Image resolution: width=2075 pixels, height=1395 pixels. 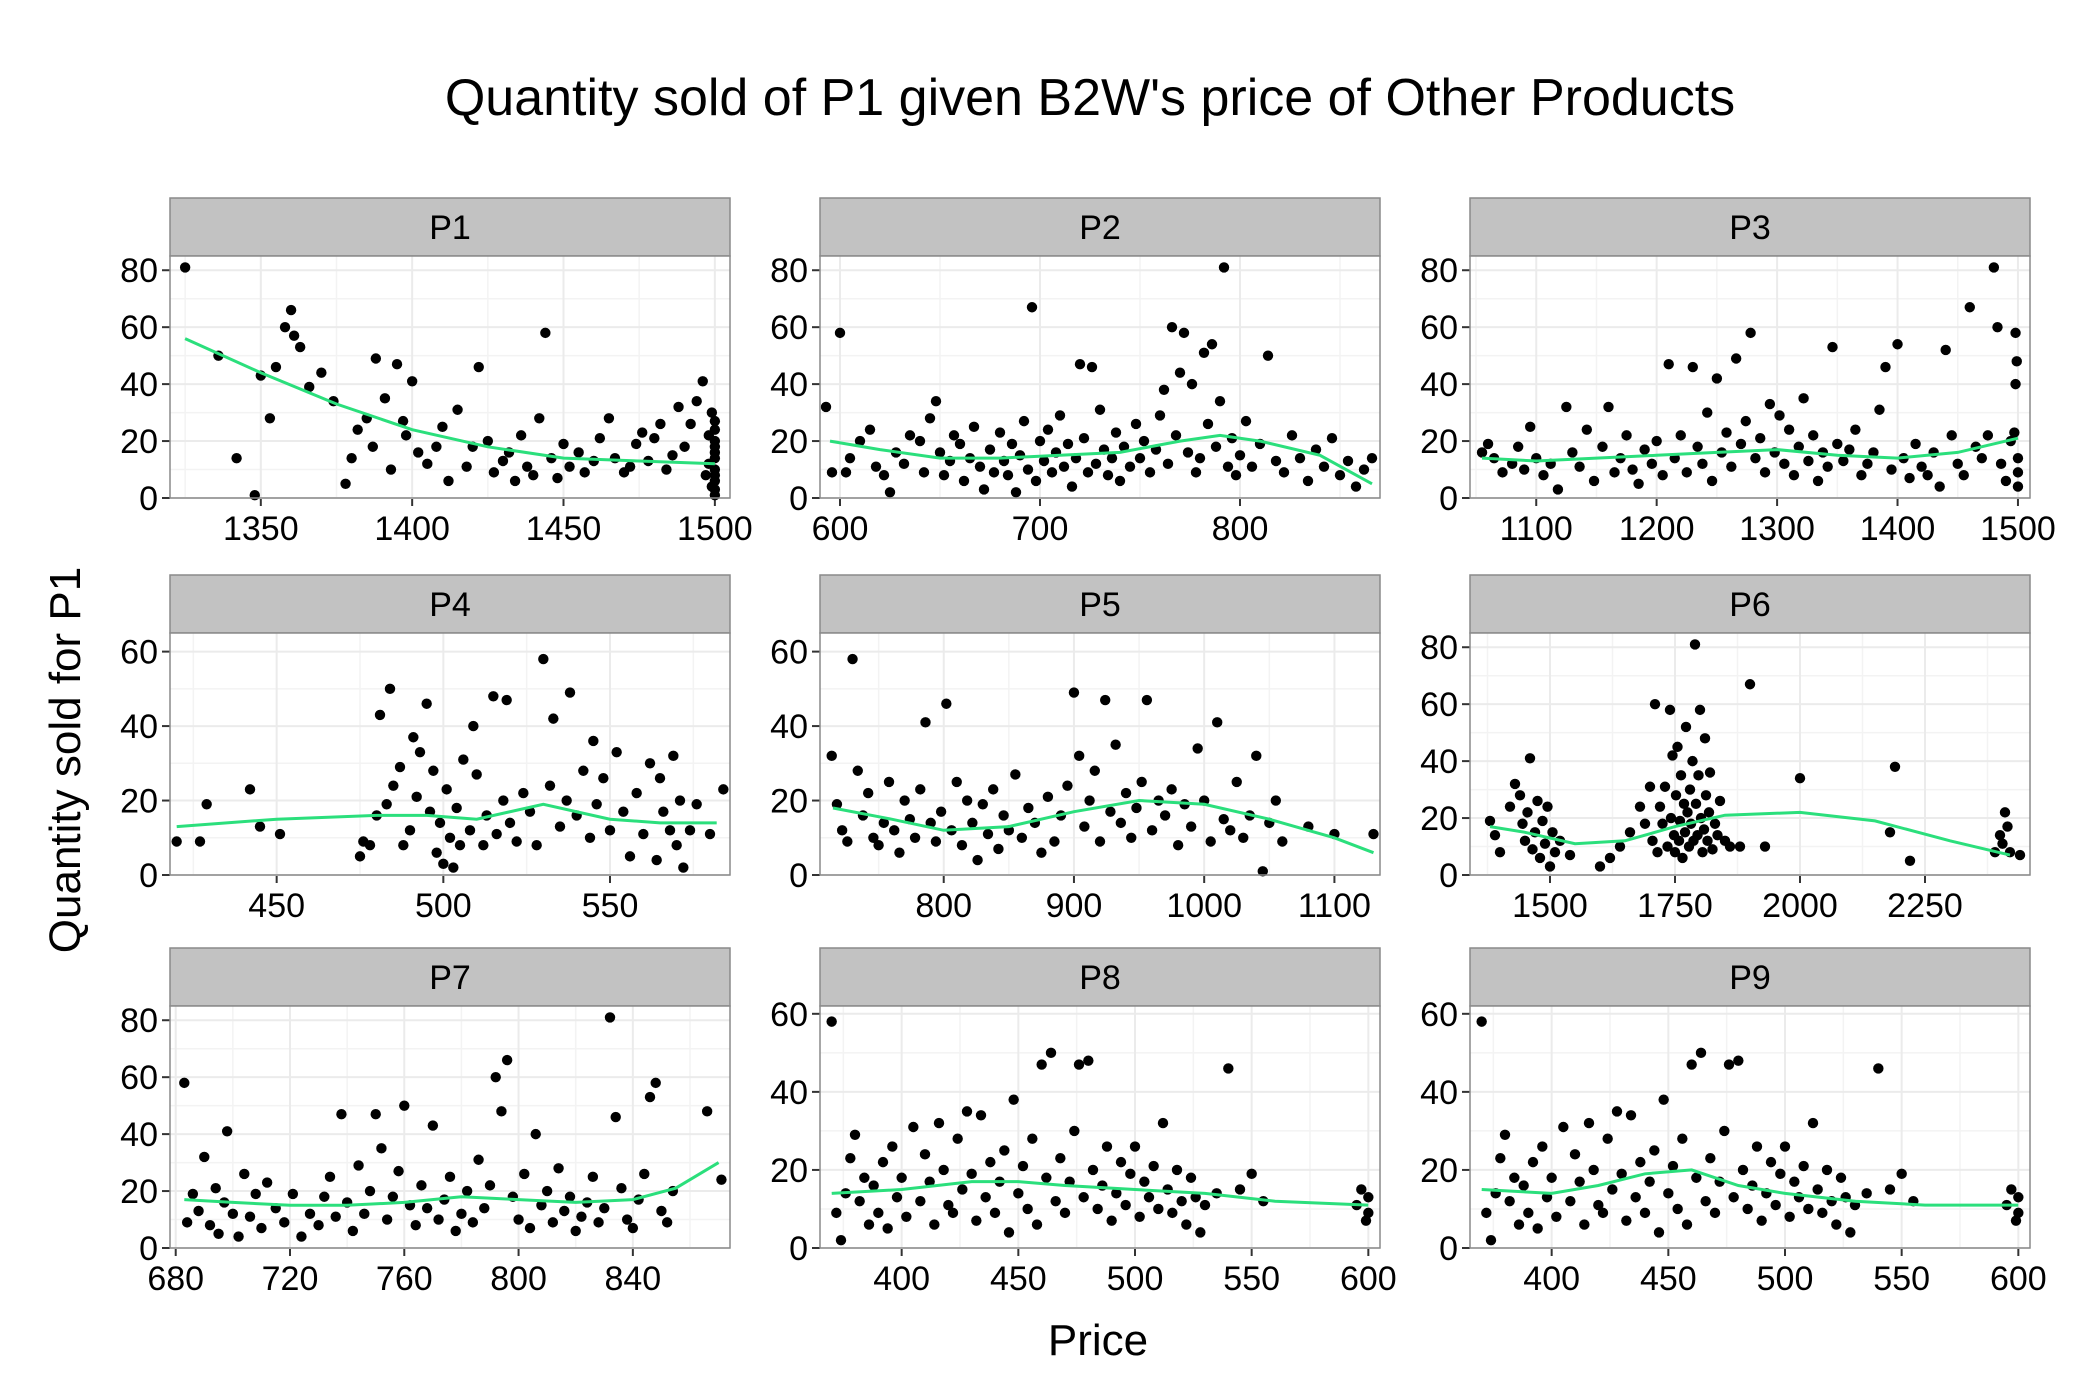 What do you see at coordinates (1777, 529) in the screenshot?
I see `x-tick-label: 1300` at bounding box center [1777, 529].